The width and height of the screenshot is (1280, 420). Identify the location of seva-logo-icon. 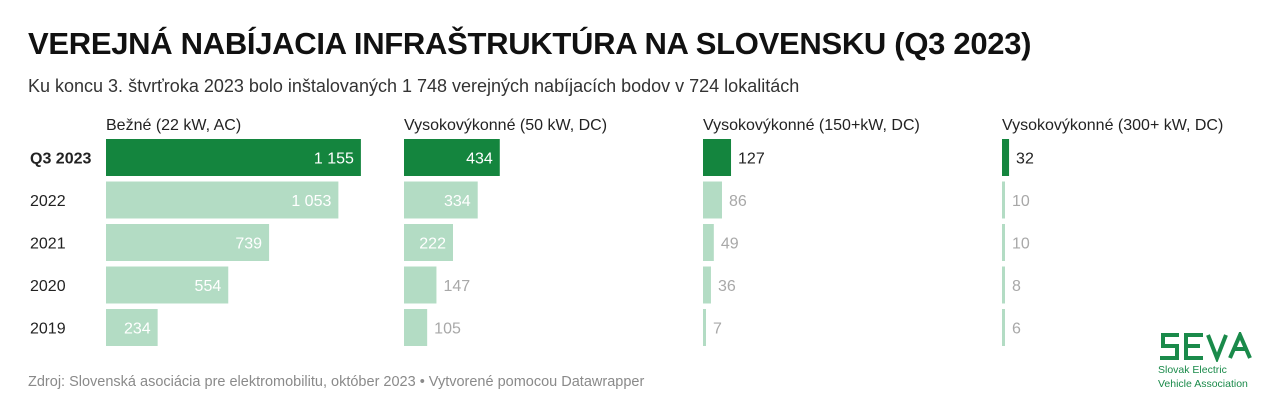
(1206, 347).